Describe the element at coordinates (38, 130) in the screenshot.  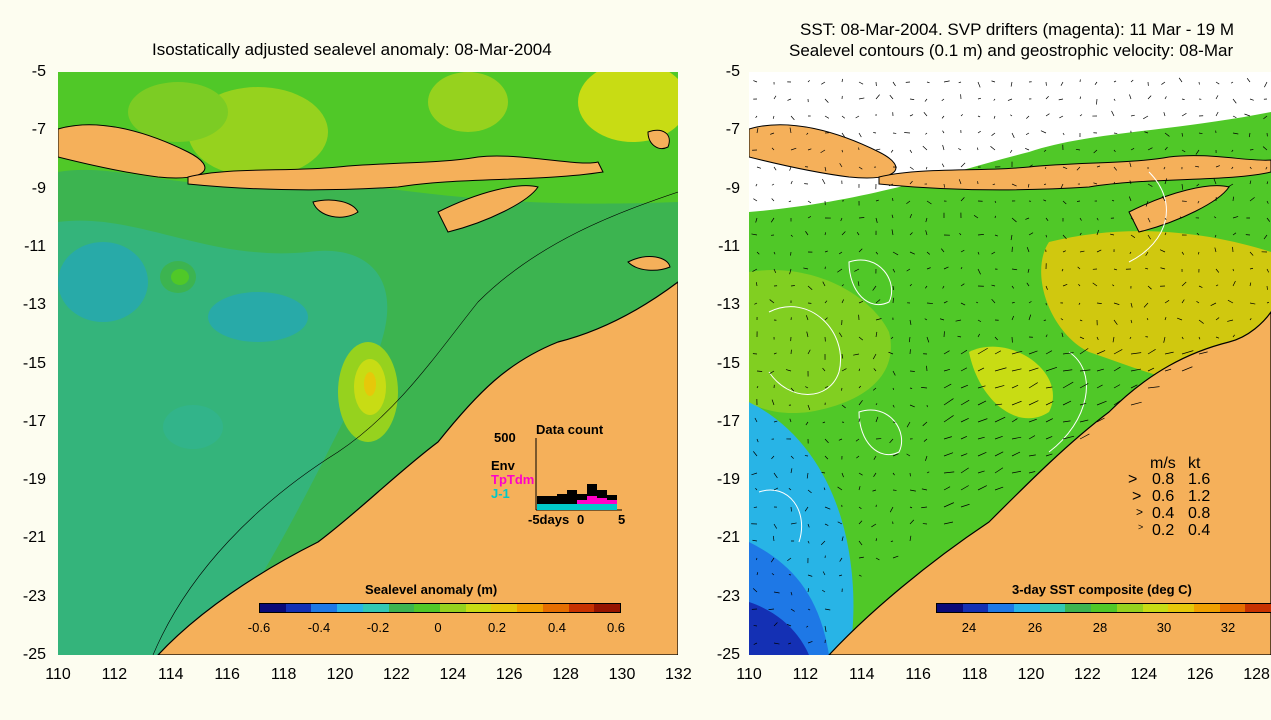
I see `y-tick-label: -7` at that location.